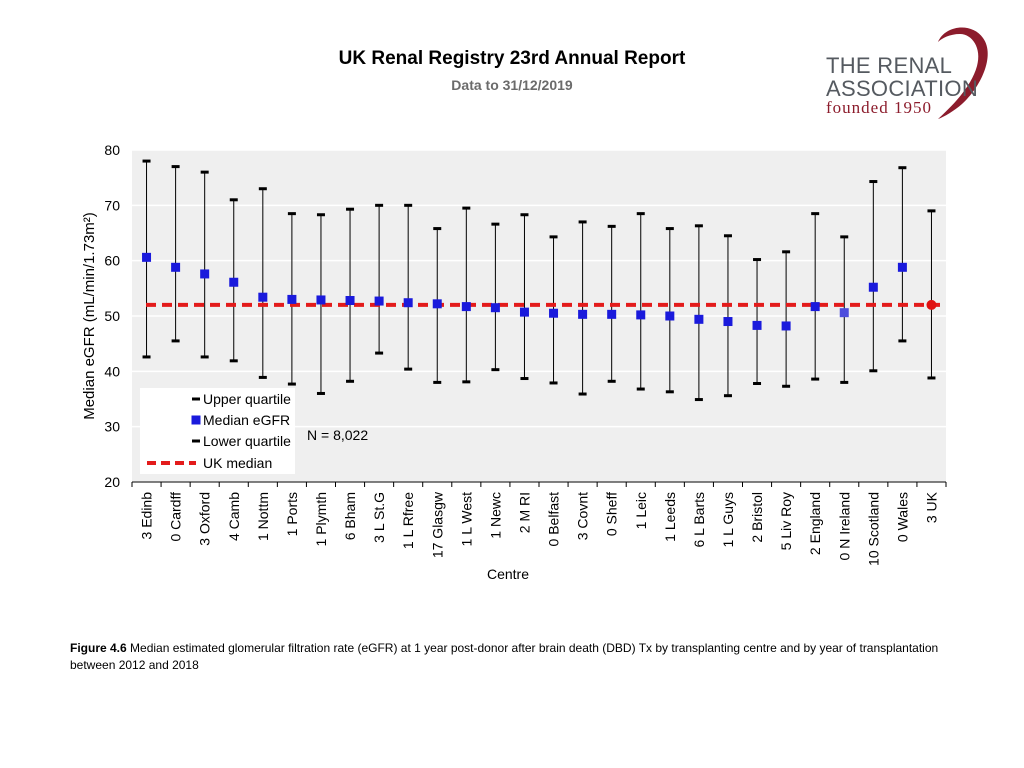  Describe the element at coordinates (554, 519) in the screenshot. I see `category-label-14: 0 Belfast` at that location.